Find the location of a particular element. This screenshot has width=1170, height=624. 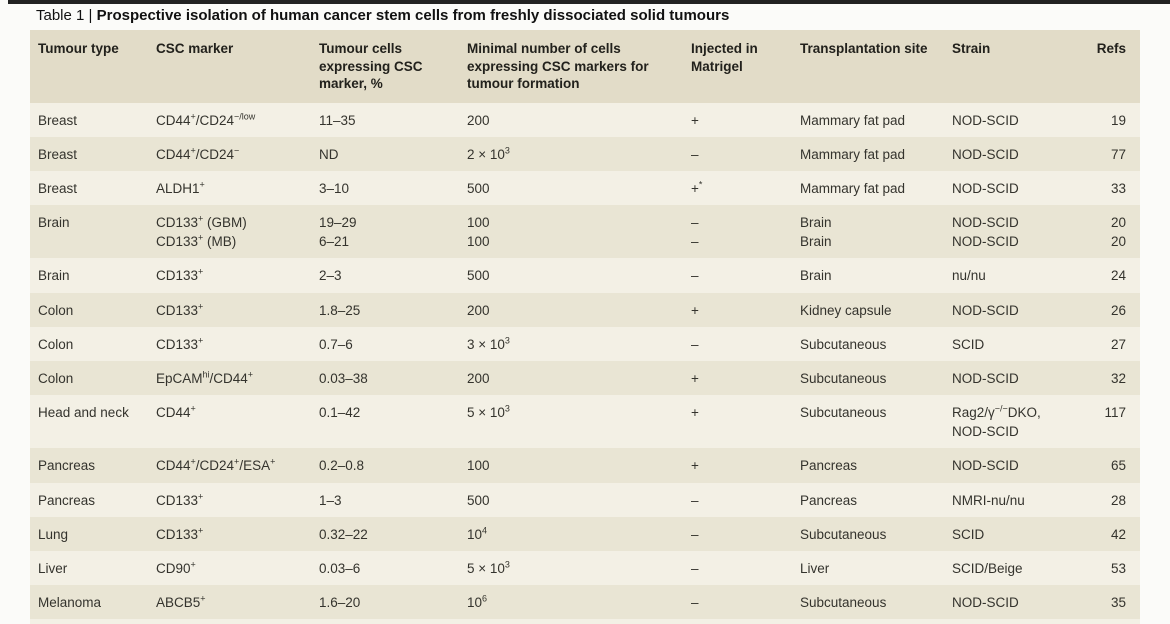

column-header-site: Transplantation site is located at coordinates (876, 66).